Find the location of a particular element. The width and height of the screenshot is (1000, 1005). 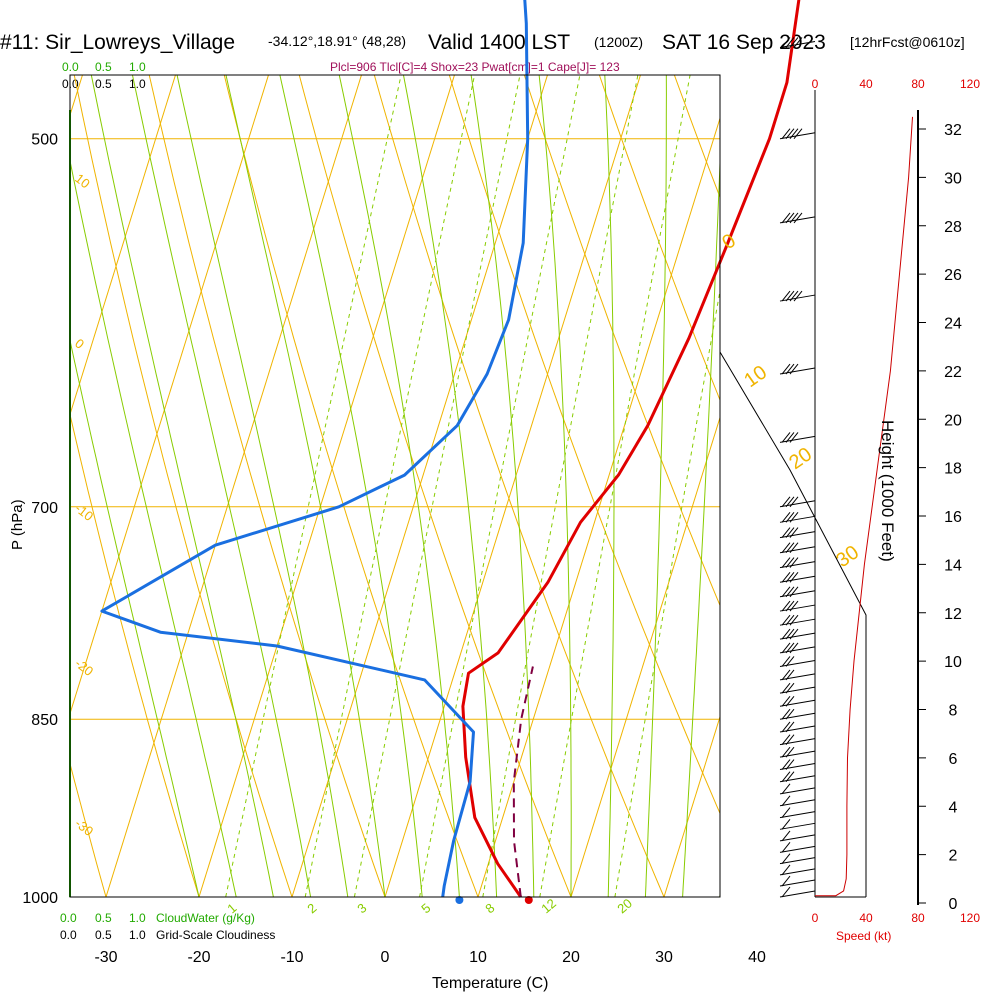

surface-dewpoint-marker is located at coordinates (459, 900).